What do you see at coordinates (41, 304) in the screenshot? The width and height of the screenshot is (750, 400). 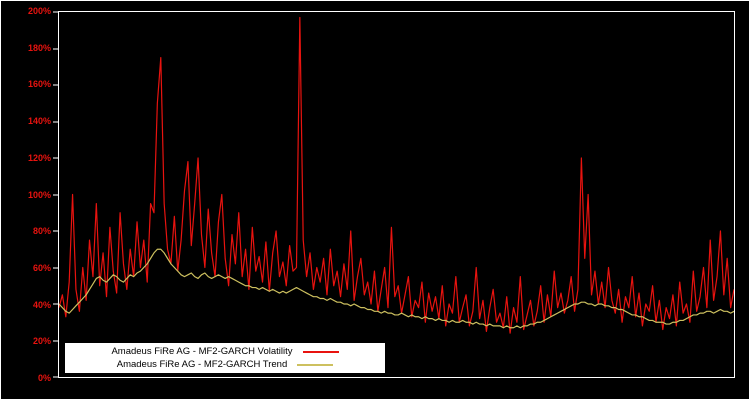 I see `y-tick-label: 40%` at bounding box center [41, 304].